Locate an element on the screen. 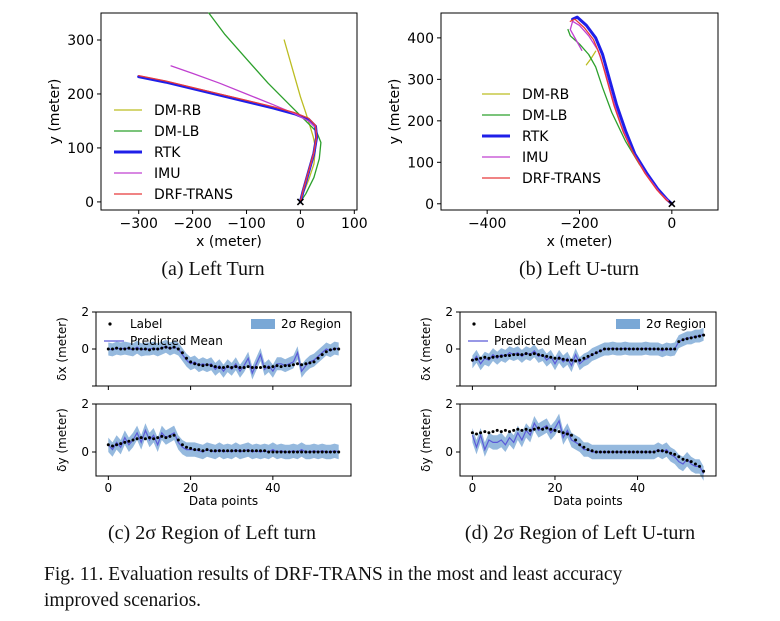 This screenshot has height=621, width=780. y-tick-label: 300 is located at coordinates (420, 80).